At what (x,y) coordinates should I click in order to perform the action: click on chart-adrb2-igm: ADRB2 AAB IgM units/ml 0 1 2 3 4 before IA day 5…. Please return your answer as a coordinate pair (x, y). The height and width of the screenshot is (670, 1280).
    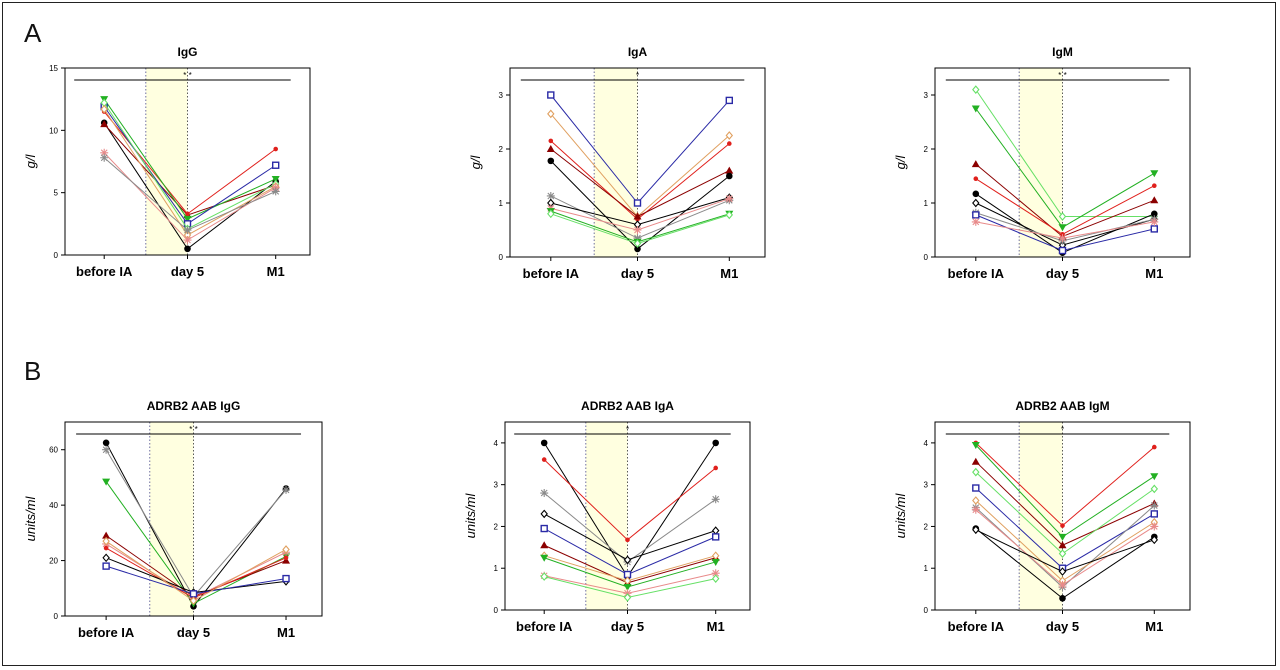
    Looking at the image, I should click on (1042, 516).